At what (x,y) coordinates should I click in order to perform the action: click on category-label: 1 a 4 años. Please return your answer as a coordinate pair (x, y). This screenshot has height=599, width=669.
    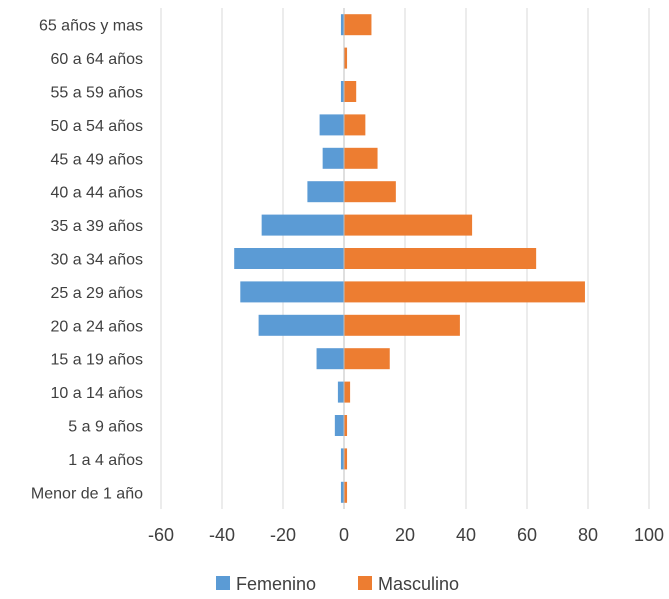
    Looking at the image, I should click on (105, 460).